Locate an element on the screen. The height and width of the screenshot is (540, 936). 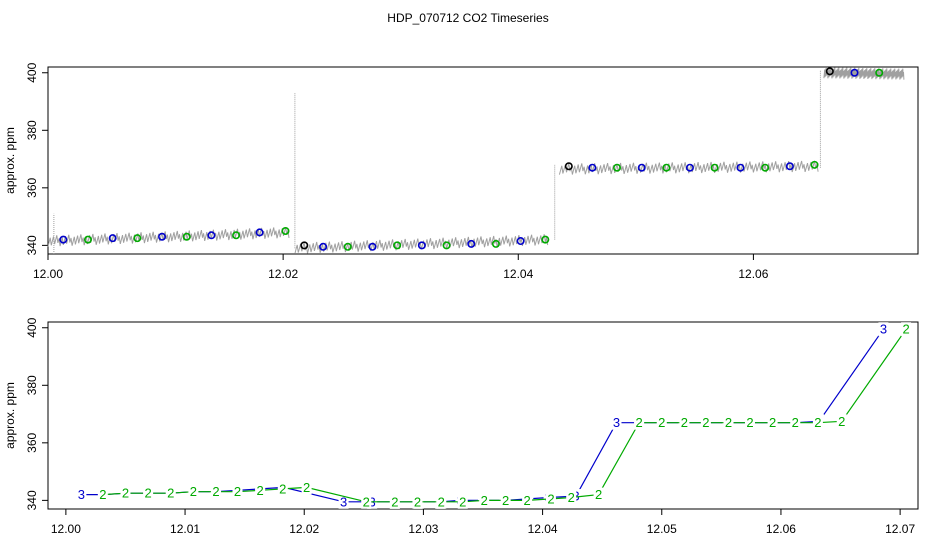
y-tick-label: 400 is located at coordinates (32, 72).